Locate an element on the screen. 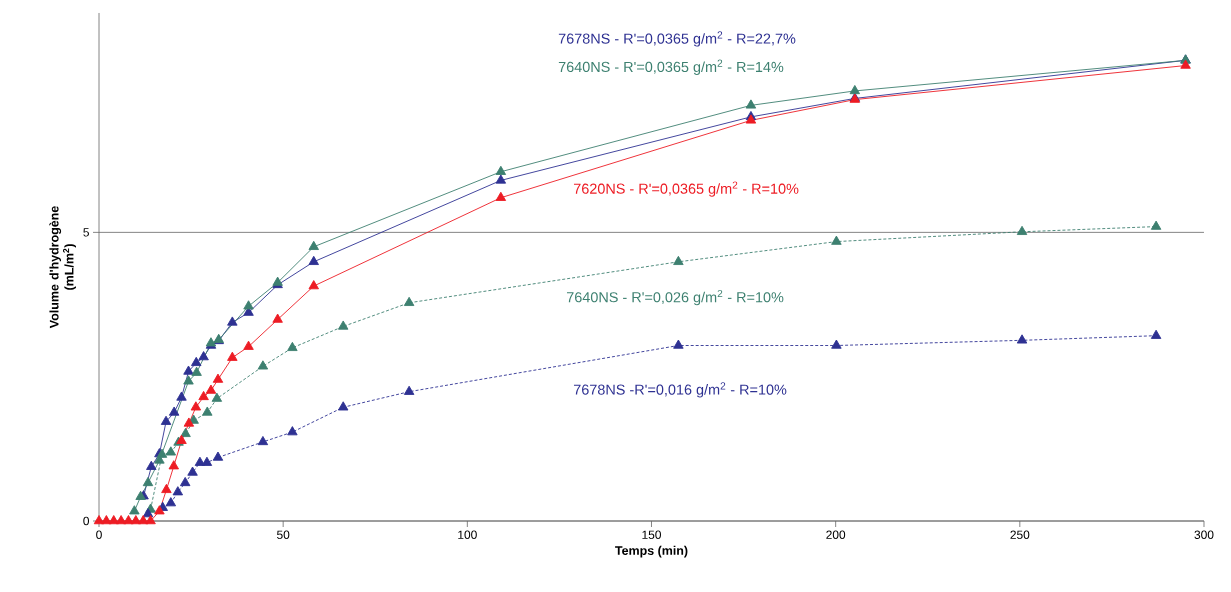  series-label: 7678NS -R'=0,016 g/m$^{2}$ - R=10% is located at coordinates (680, 390).